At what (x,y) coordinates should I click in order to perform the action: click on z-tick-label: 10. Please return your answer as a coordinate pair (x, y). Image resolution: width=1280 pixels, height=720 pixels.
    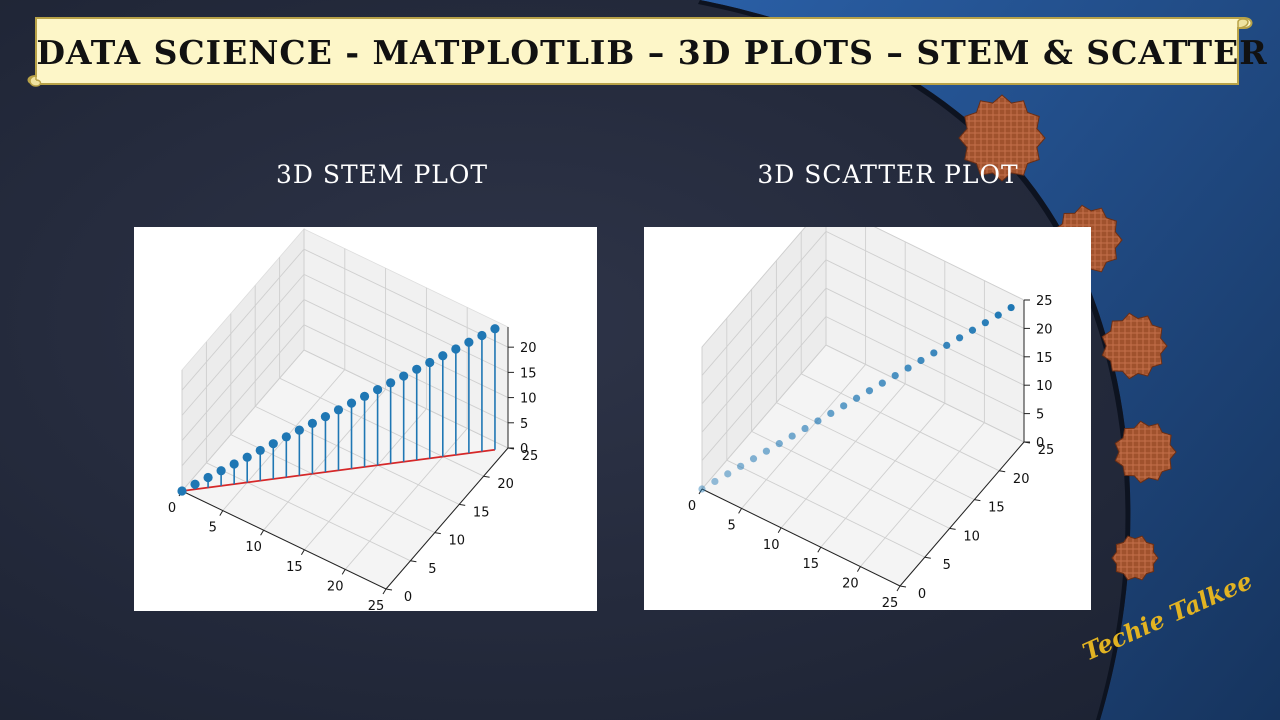
    Looking at the image, I should click on (1044, 386).